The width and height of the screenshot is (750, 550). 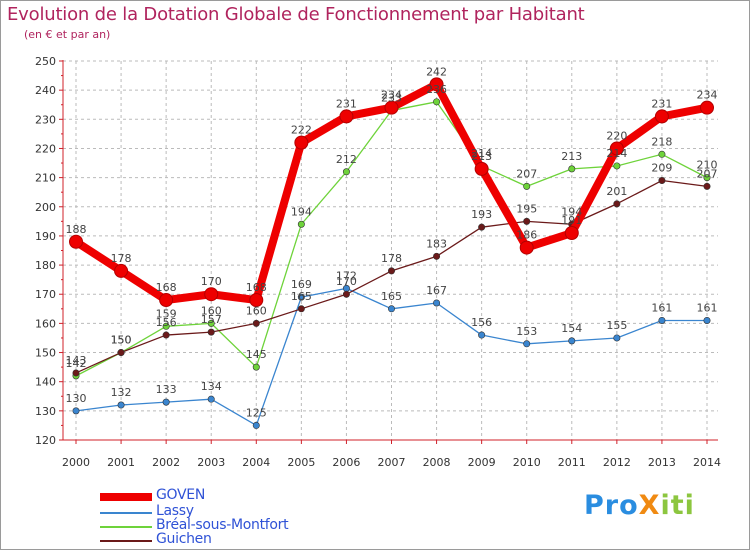 What do you see at coordinates (437, 303) in the screenshot?
I see `point-lassy-2008` at bounding box center [437, 303].